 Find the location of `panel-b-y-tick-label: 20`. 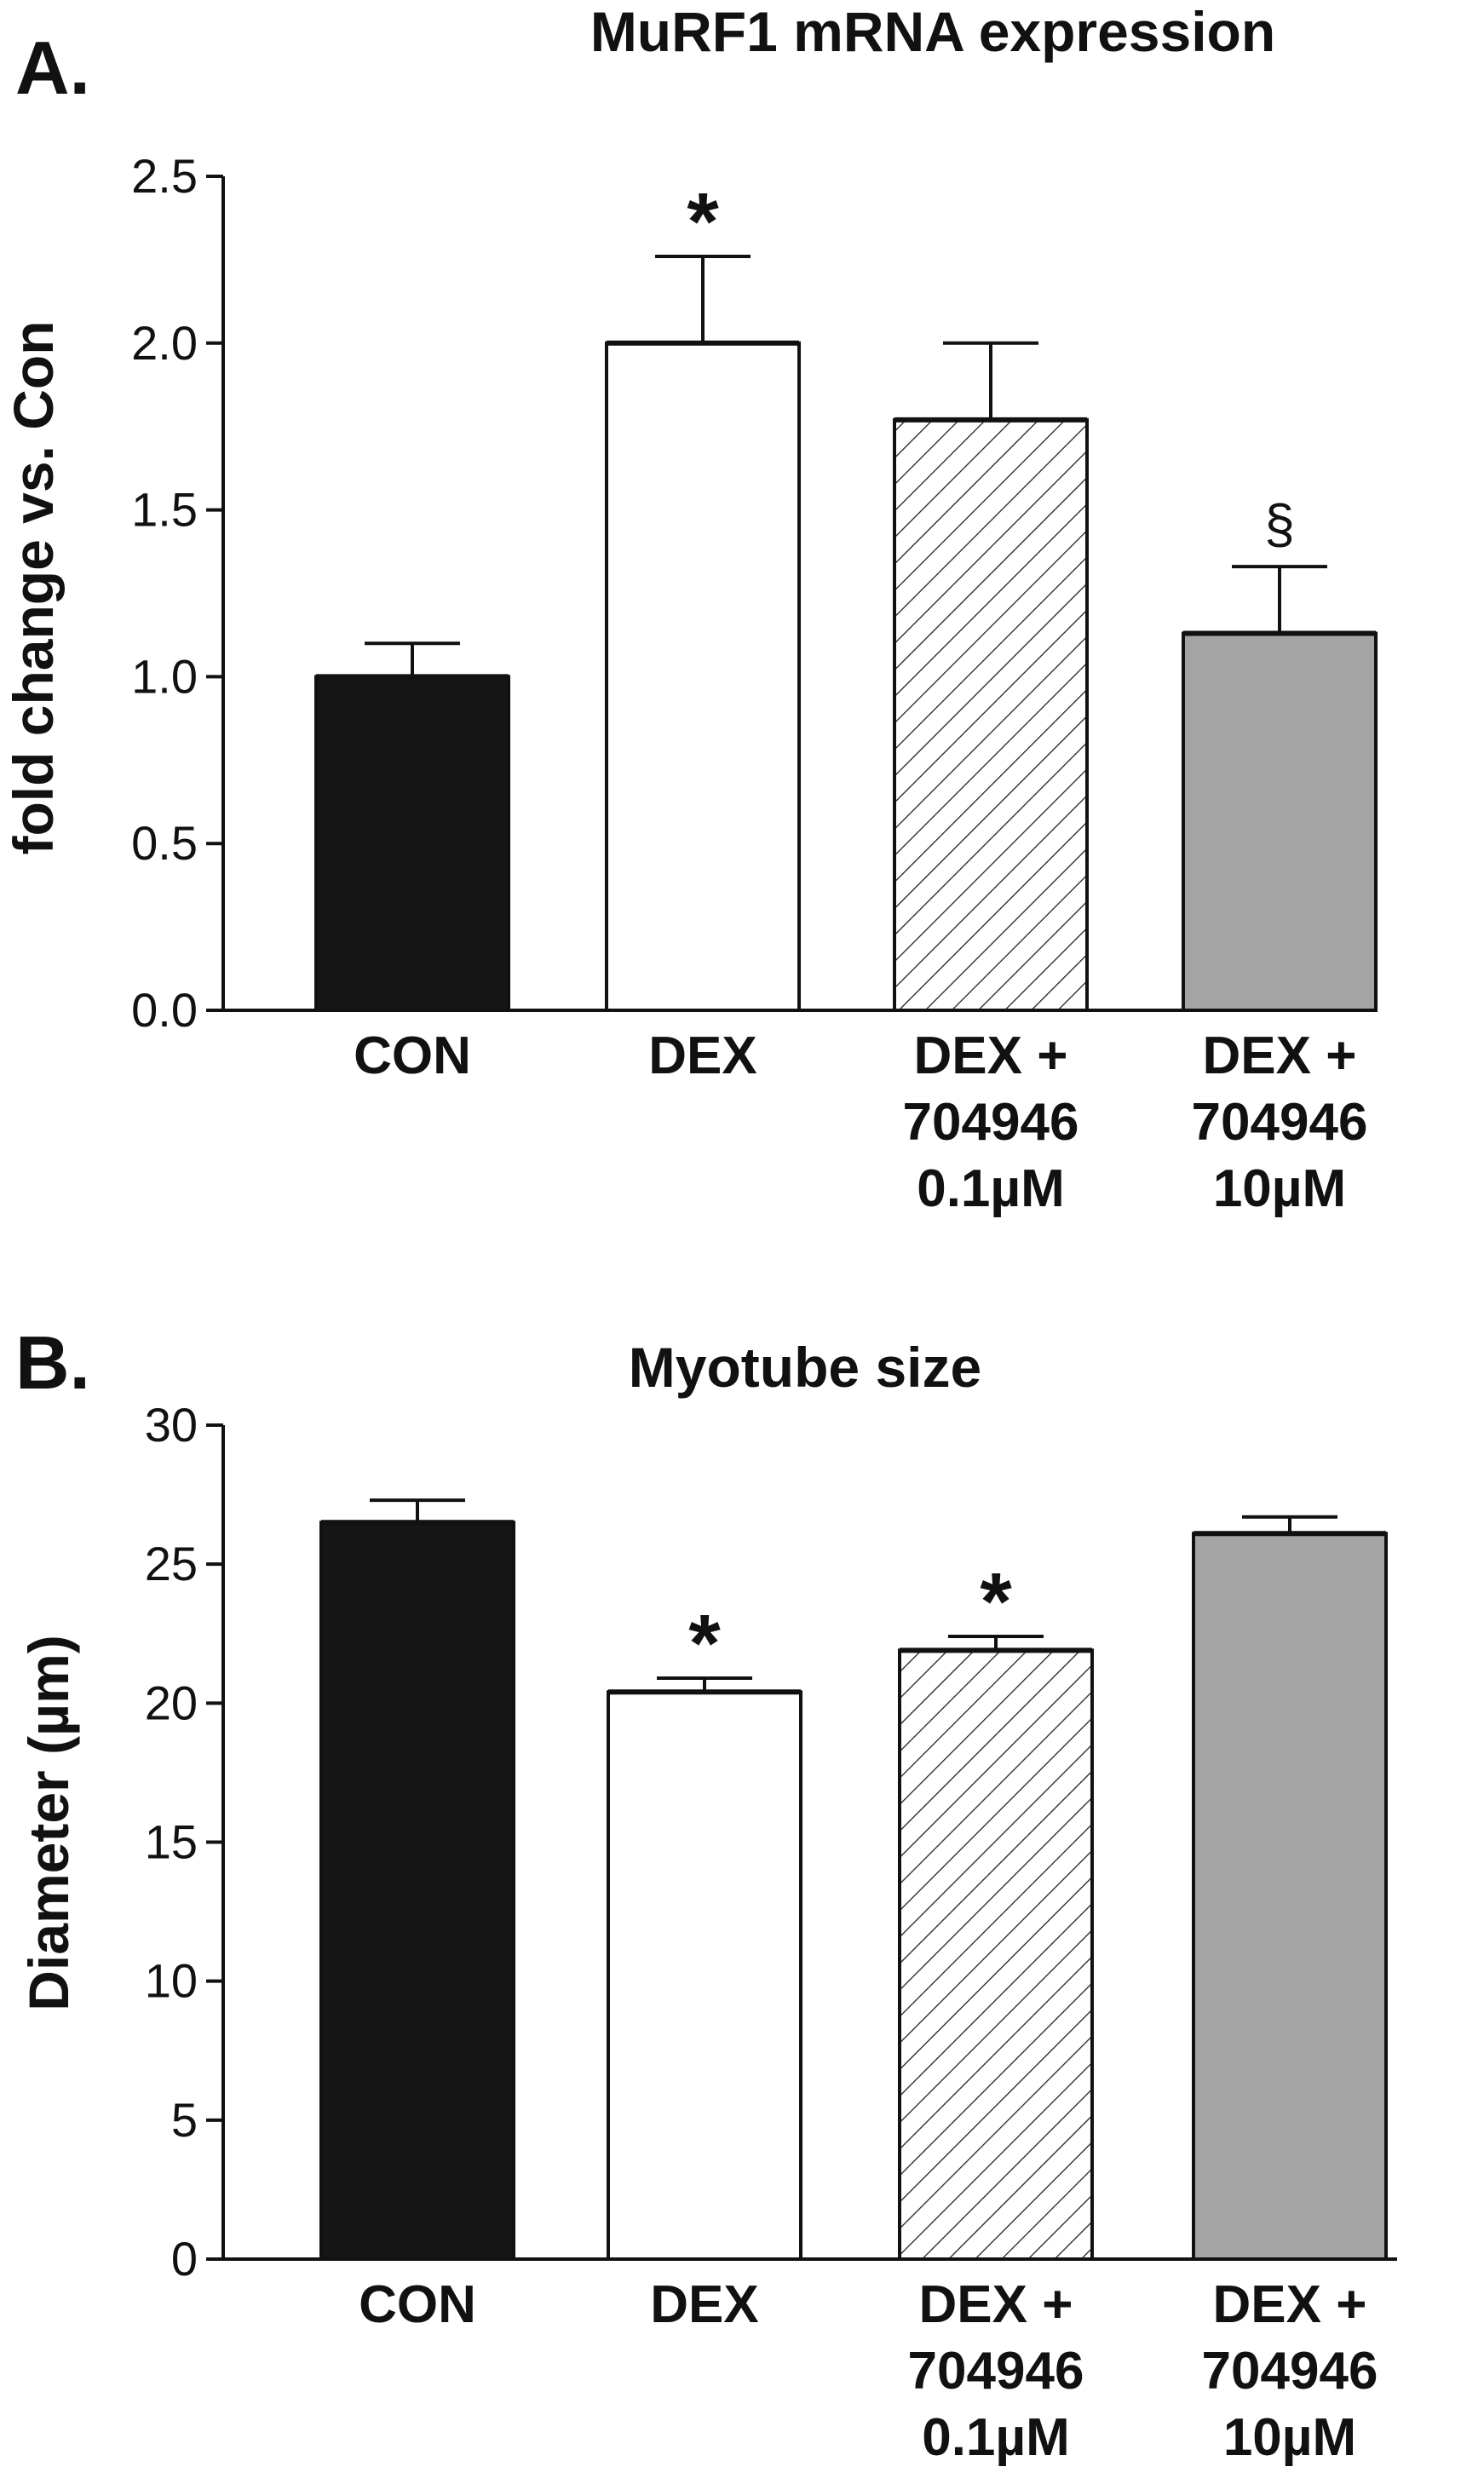

panel-b-y-tick-label: 20 is located at coordinates (171, 1702).